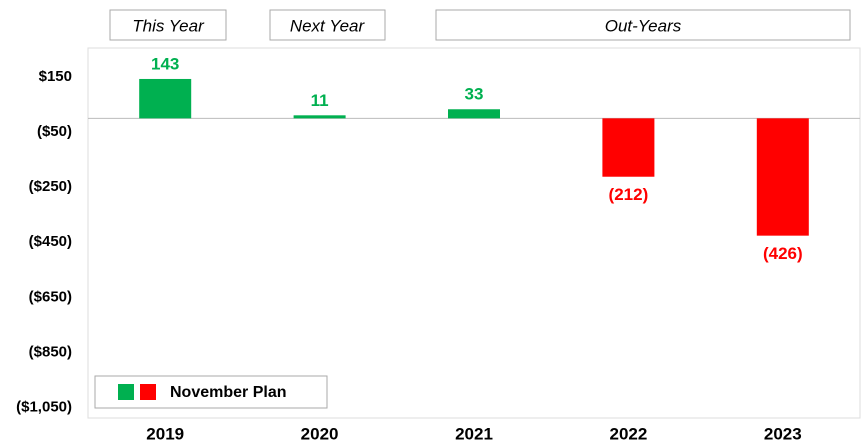 Image resolution: width=861 pixels, height=446 pixels. What do you see at coordinates (50, 351) in the screenshot?
I see `y-tick-label: ($850)` at bounding box center [50, 351].